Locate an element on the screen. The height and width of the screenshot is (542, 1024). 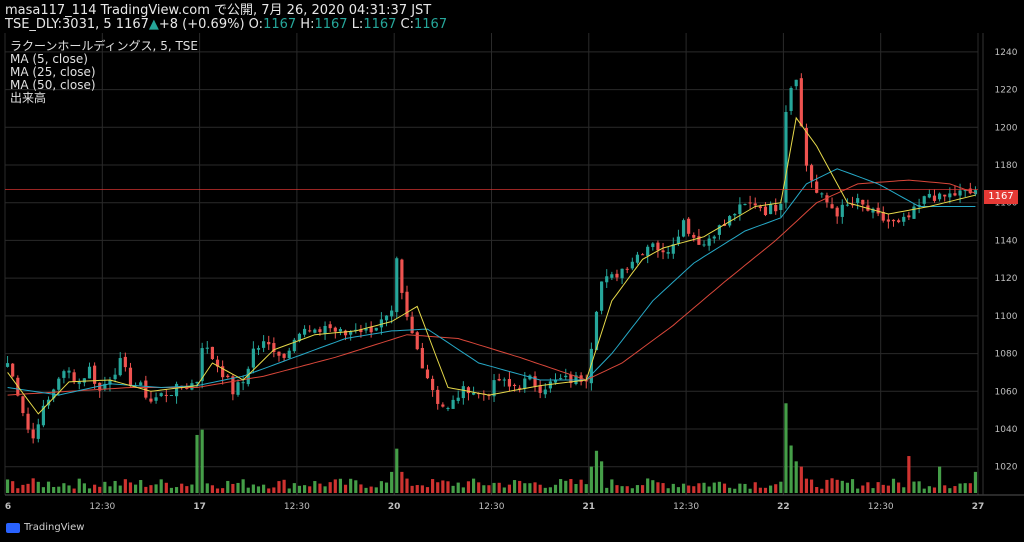
y-tick-label: 1040 is located at coordinates (1006, 430).